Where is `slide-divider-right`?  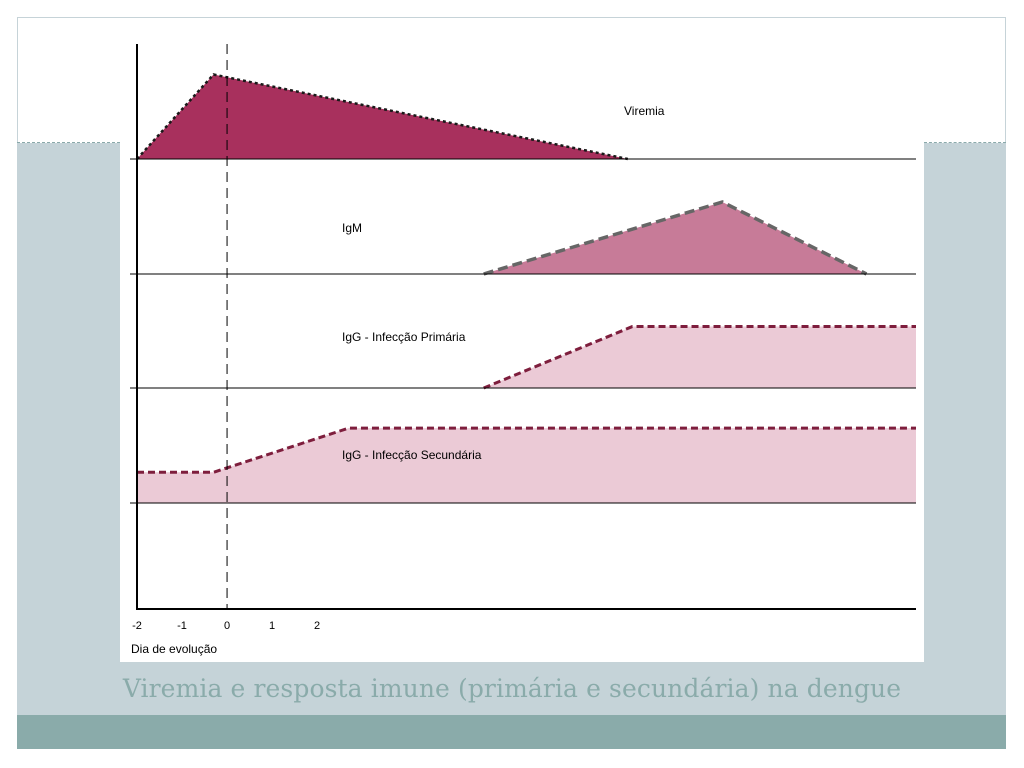
slide-divider-right is located at coordinates (965, 142).